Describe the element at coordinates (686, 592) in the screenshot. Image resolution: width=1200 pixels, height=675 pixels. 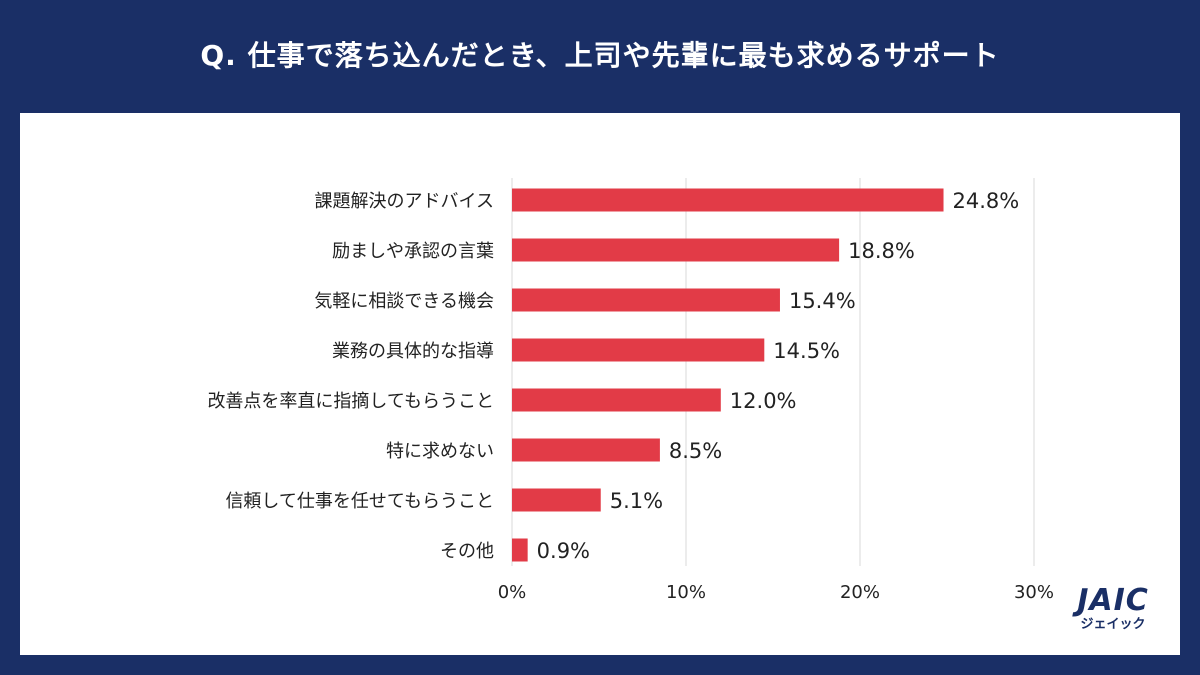
I see `x-tick-label: 10%` at that location.